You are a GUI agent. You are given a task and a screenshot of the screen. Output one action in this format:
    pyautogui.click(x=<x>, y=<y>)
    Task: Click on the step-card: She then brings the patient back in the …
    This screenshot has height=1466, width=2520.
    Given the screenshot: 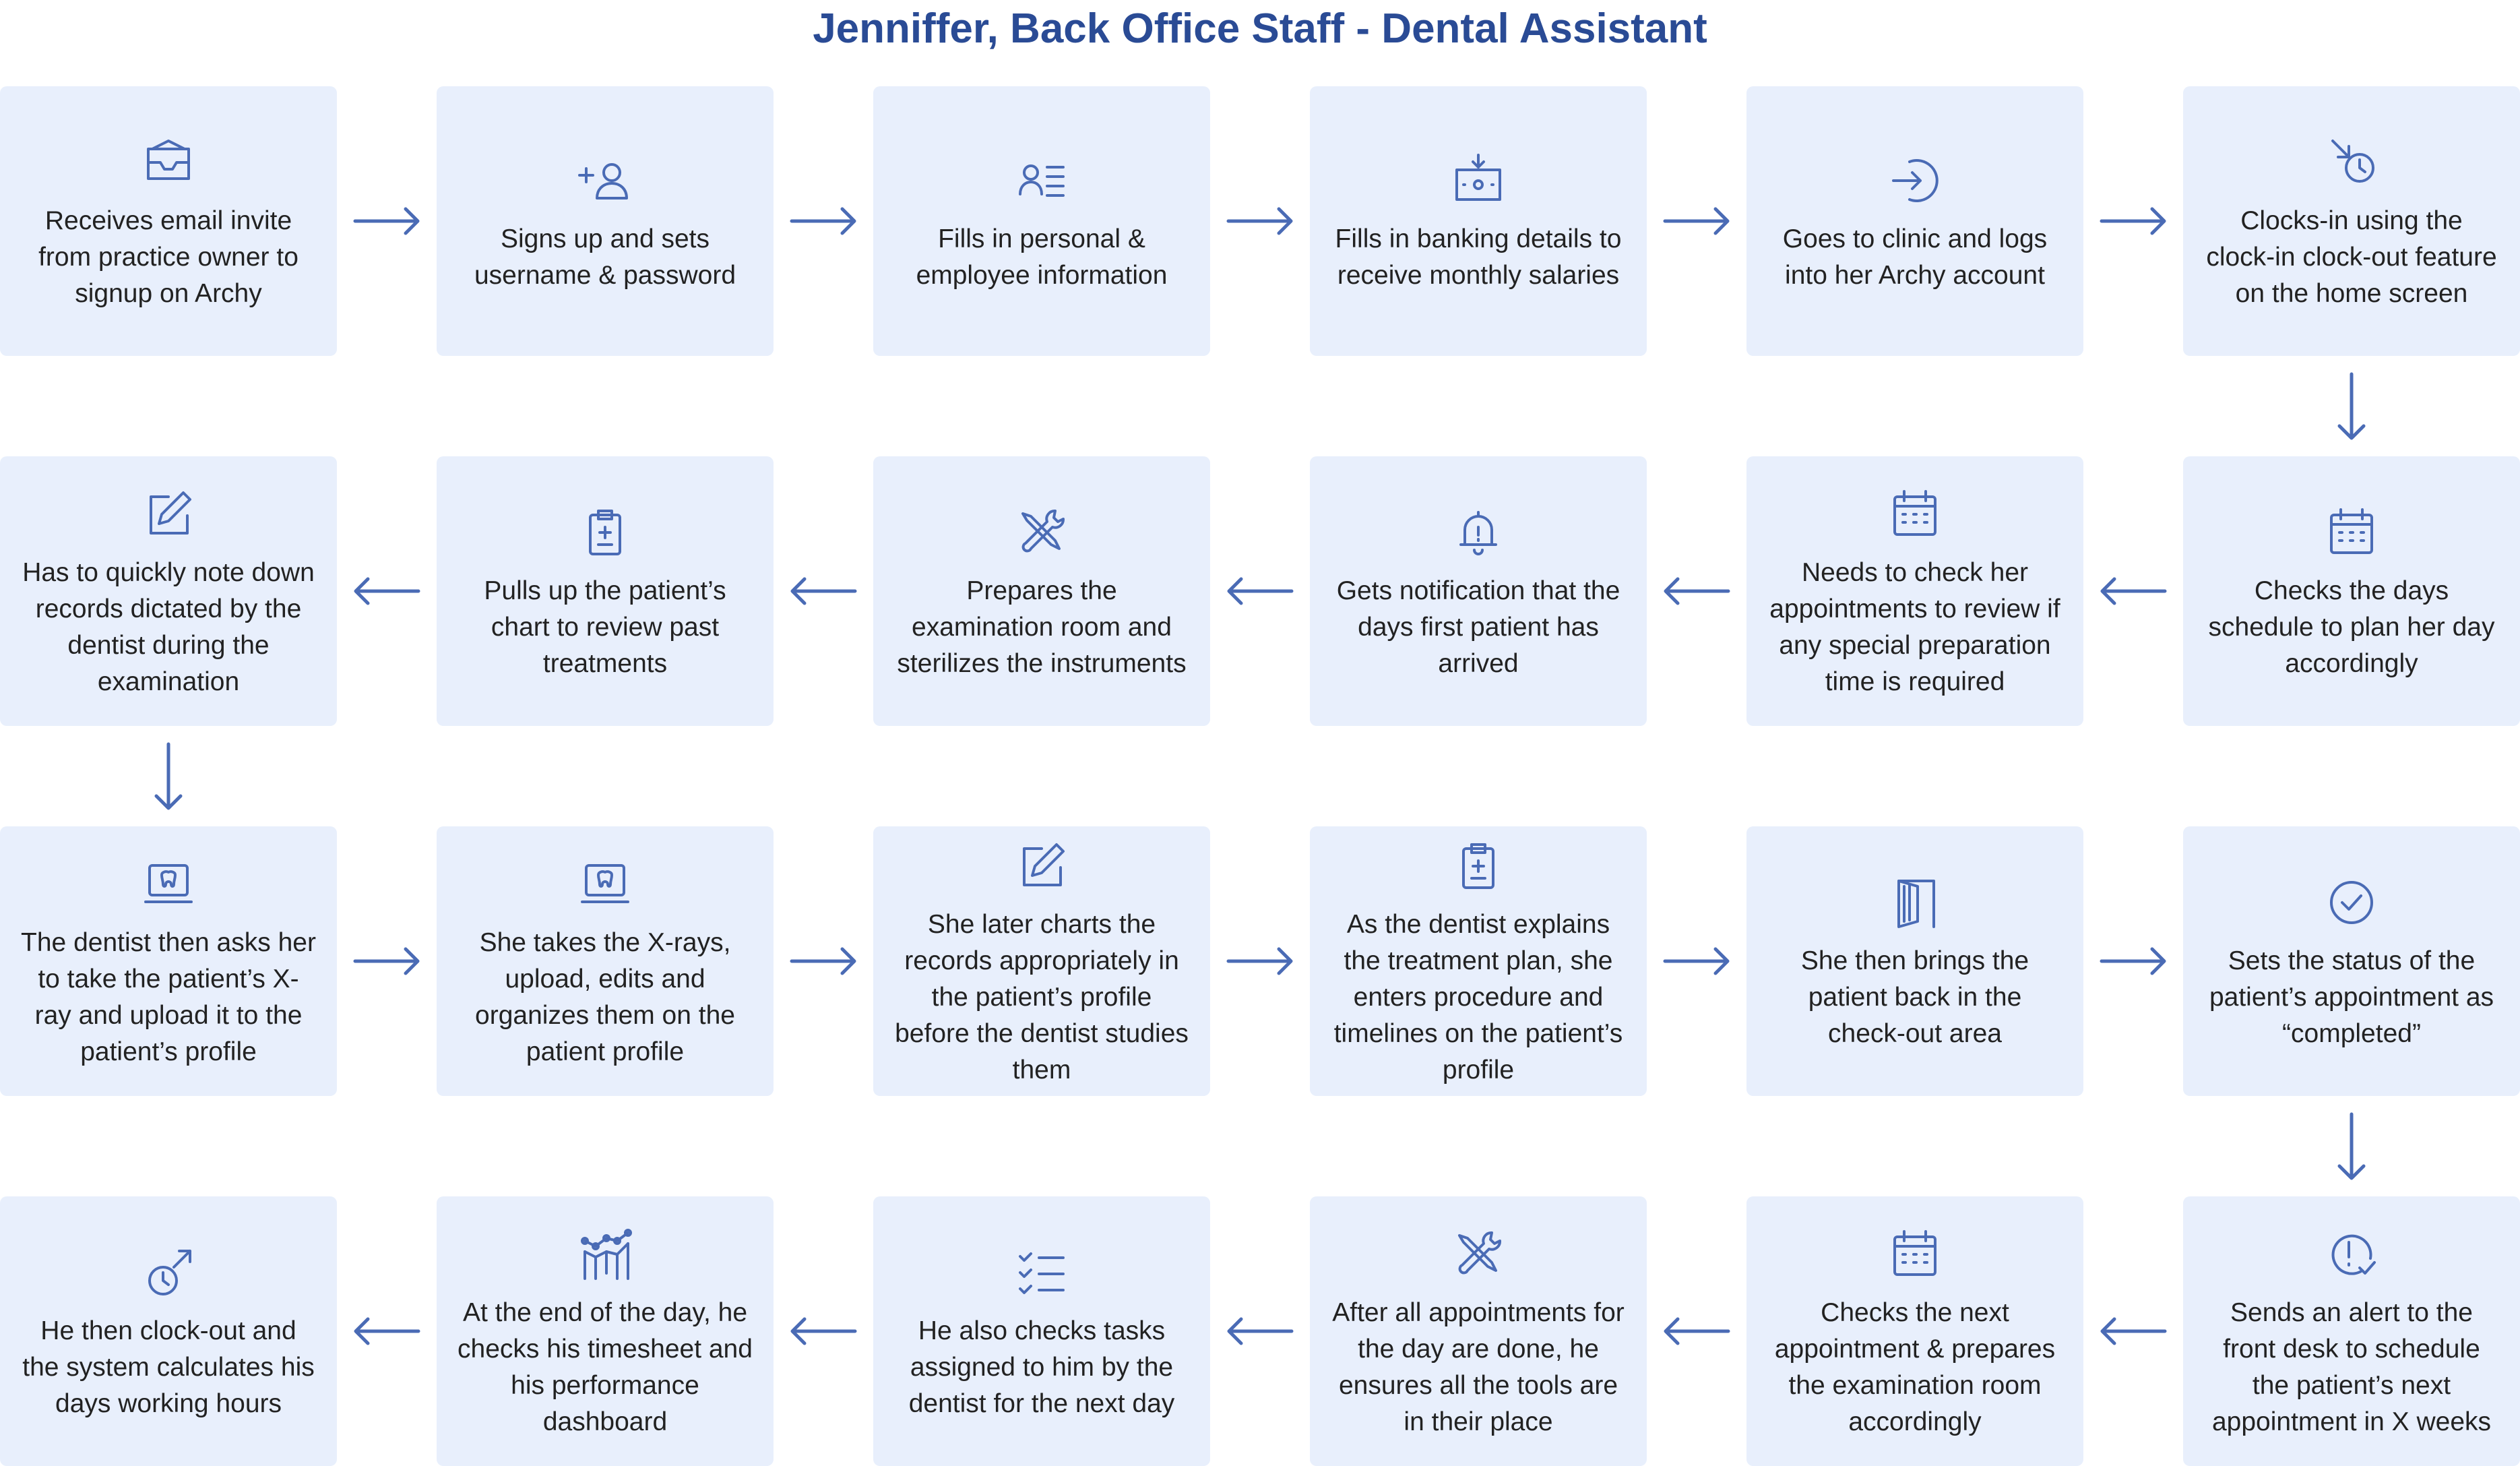 What is the action you would take?
    pyautogui.click(x=1915, y=961)
    